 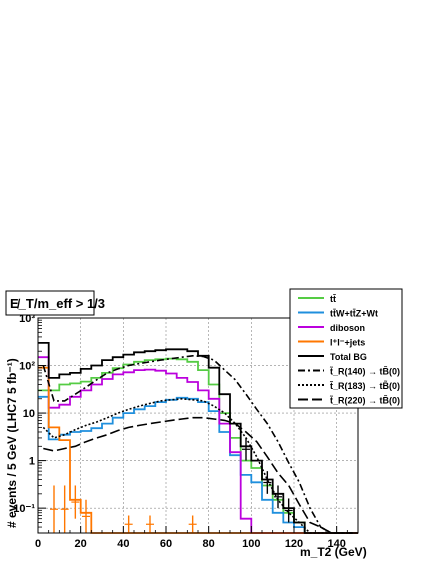 What do you see at coordinates (166, 544) in the screenshot?
I see `x-tick-label: 60` at bounding box center [166, 544].